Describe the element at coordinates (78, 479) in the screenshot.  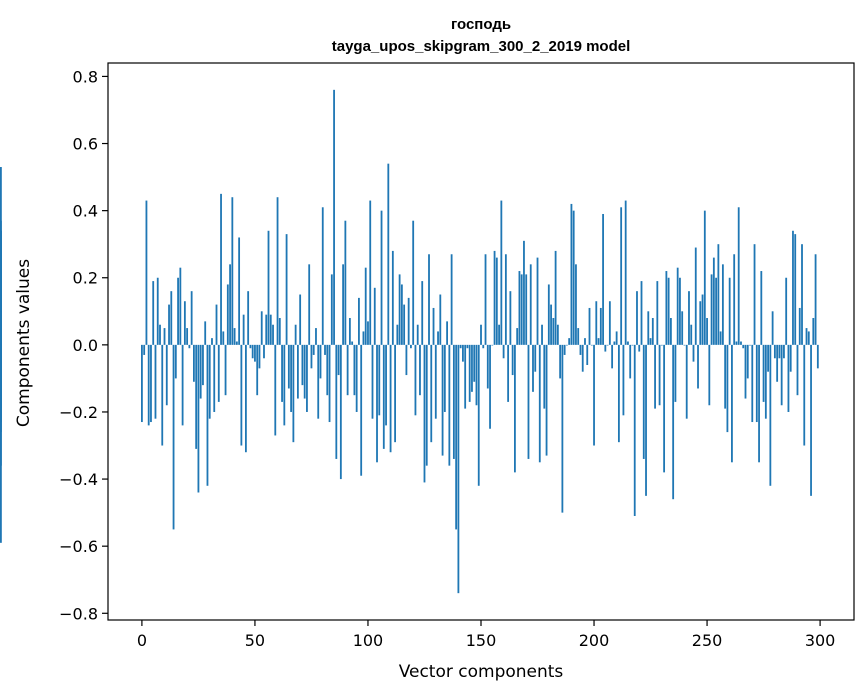
I see `y-tick-label: −0.4` at that location.